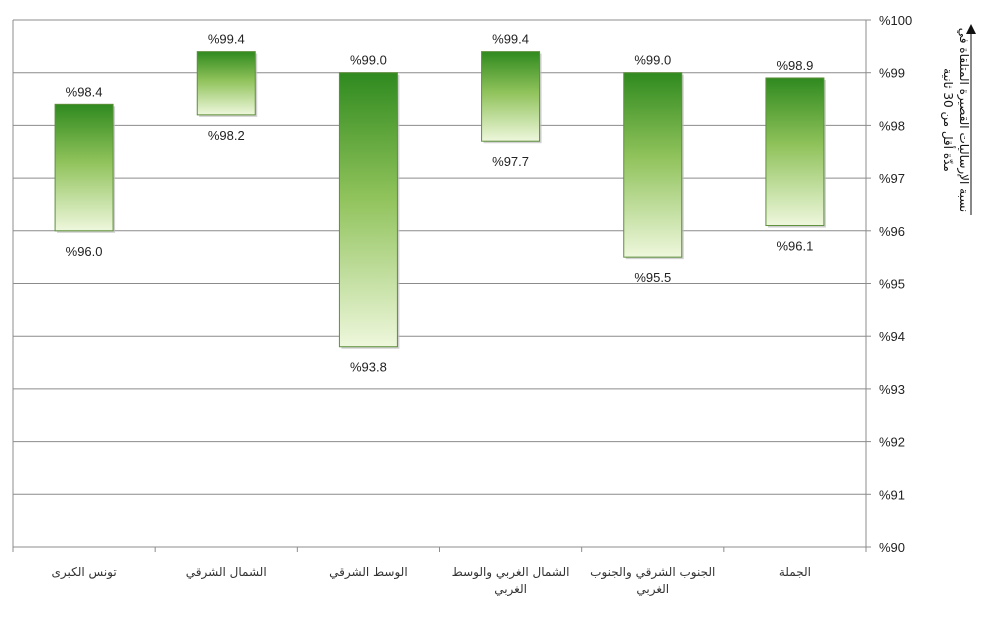 This screenshot has width=987, height=628. Describe the element at coordinates (895, 20) in the screenshot. I see `y-tick-label: %100` at that location.